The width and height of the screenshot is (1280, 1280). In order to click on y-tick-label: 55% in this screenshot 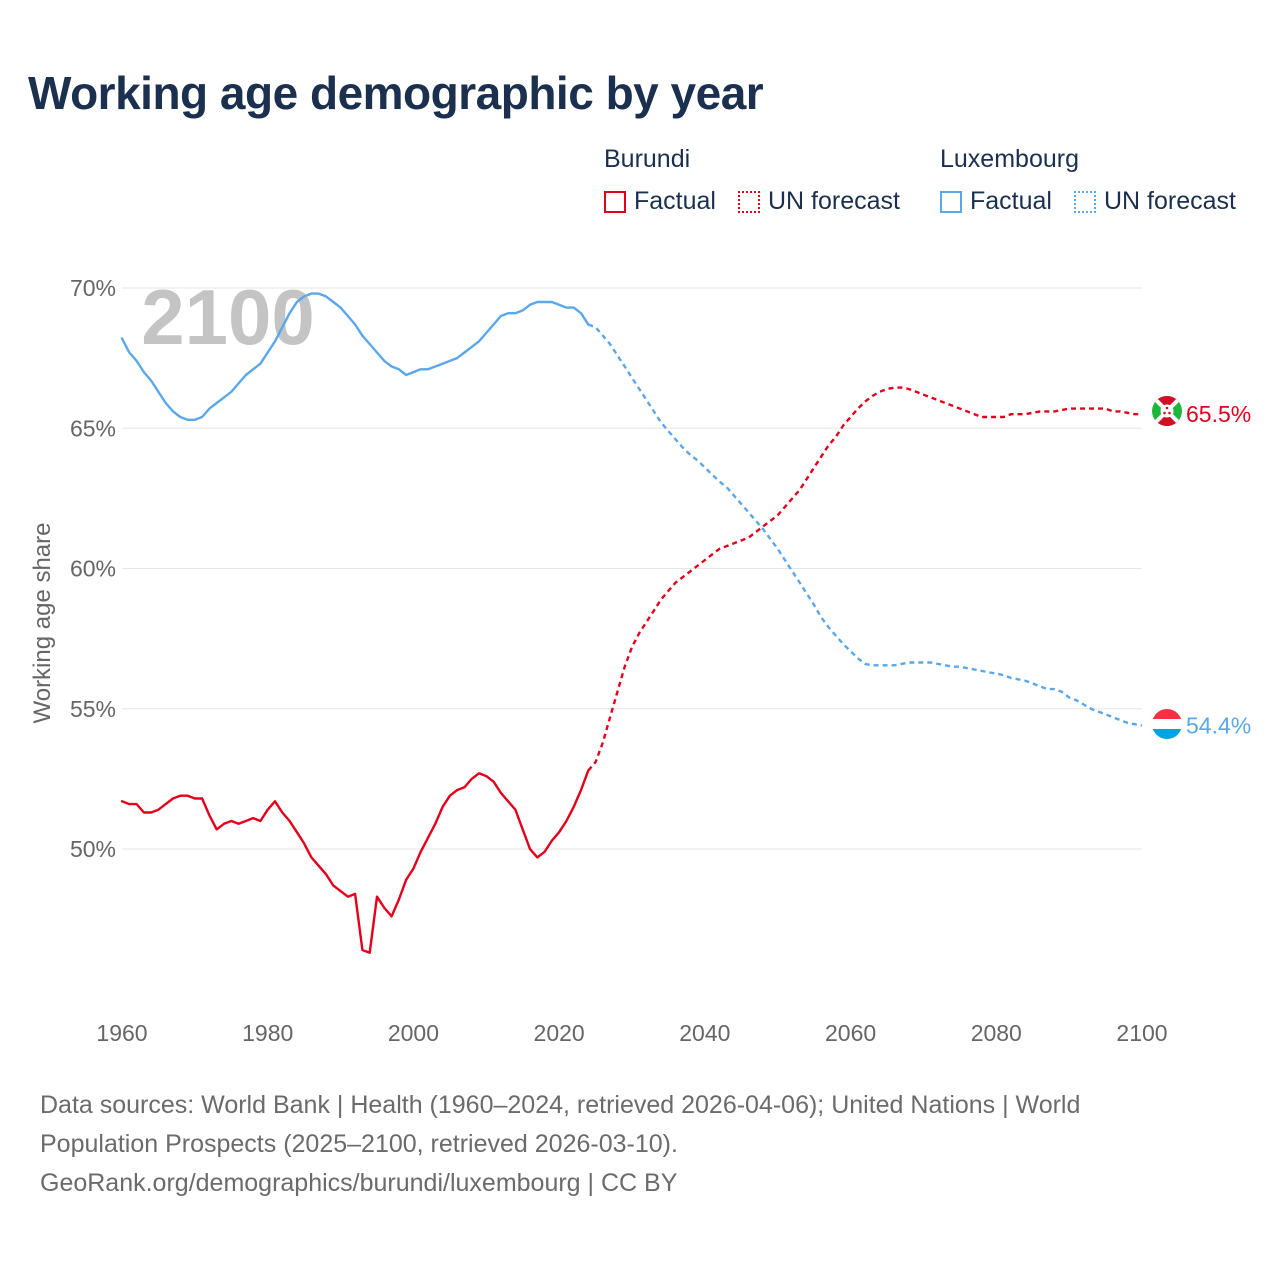, I will do `click(93, 709)`.